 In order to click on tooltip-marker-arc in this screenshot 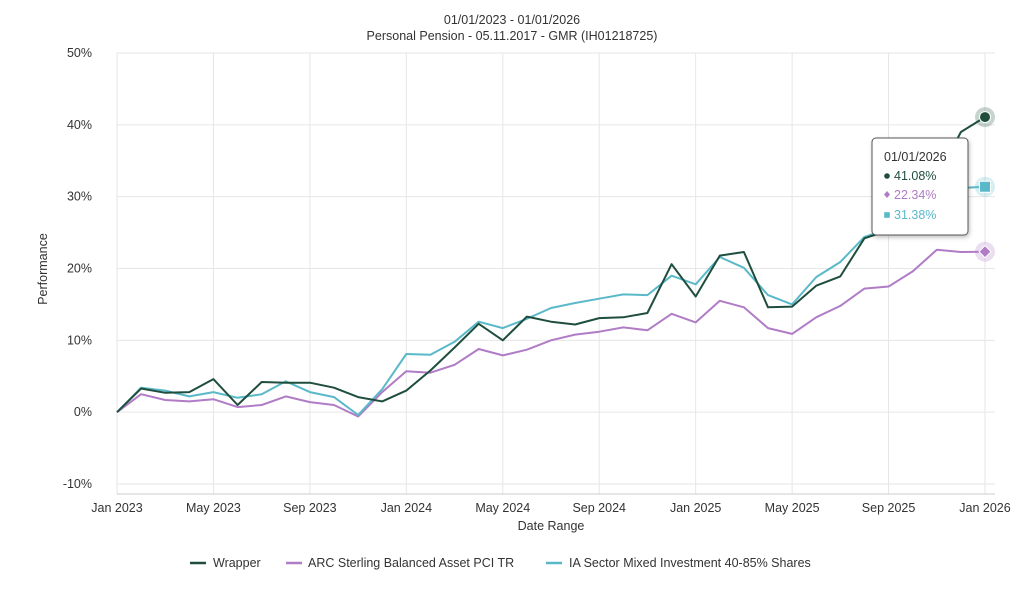, I will do `click(887, 194)`.